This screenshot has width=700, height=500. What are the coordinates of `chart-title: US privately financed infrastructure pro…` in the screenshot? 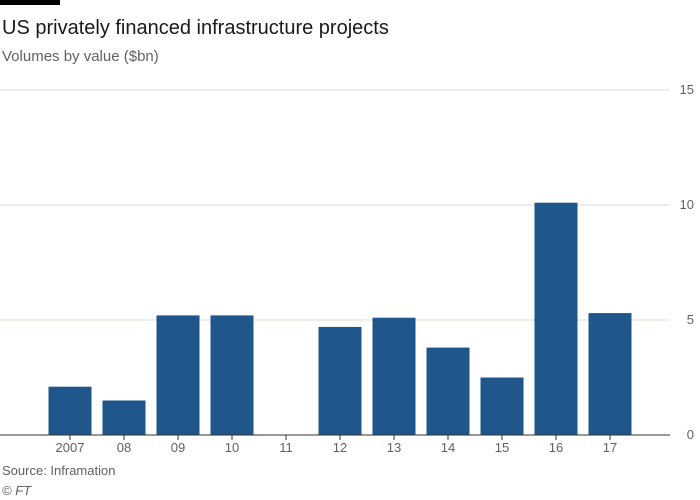 It's located at (195, 28).